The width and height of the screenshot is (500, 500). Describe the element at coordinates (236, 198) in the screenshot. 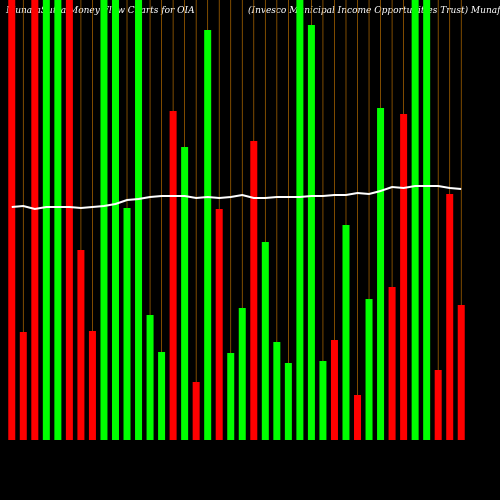

I see `line` at that location.